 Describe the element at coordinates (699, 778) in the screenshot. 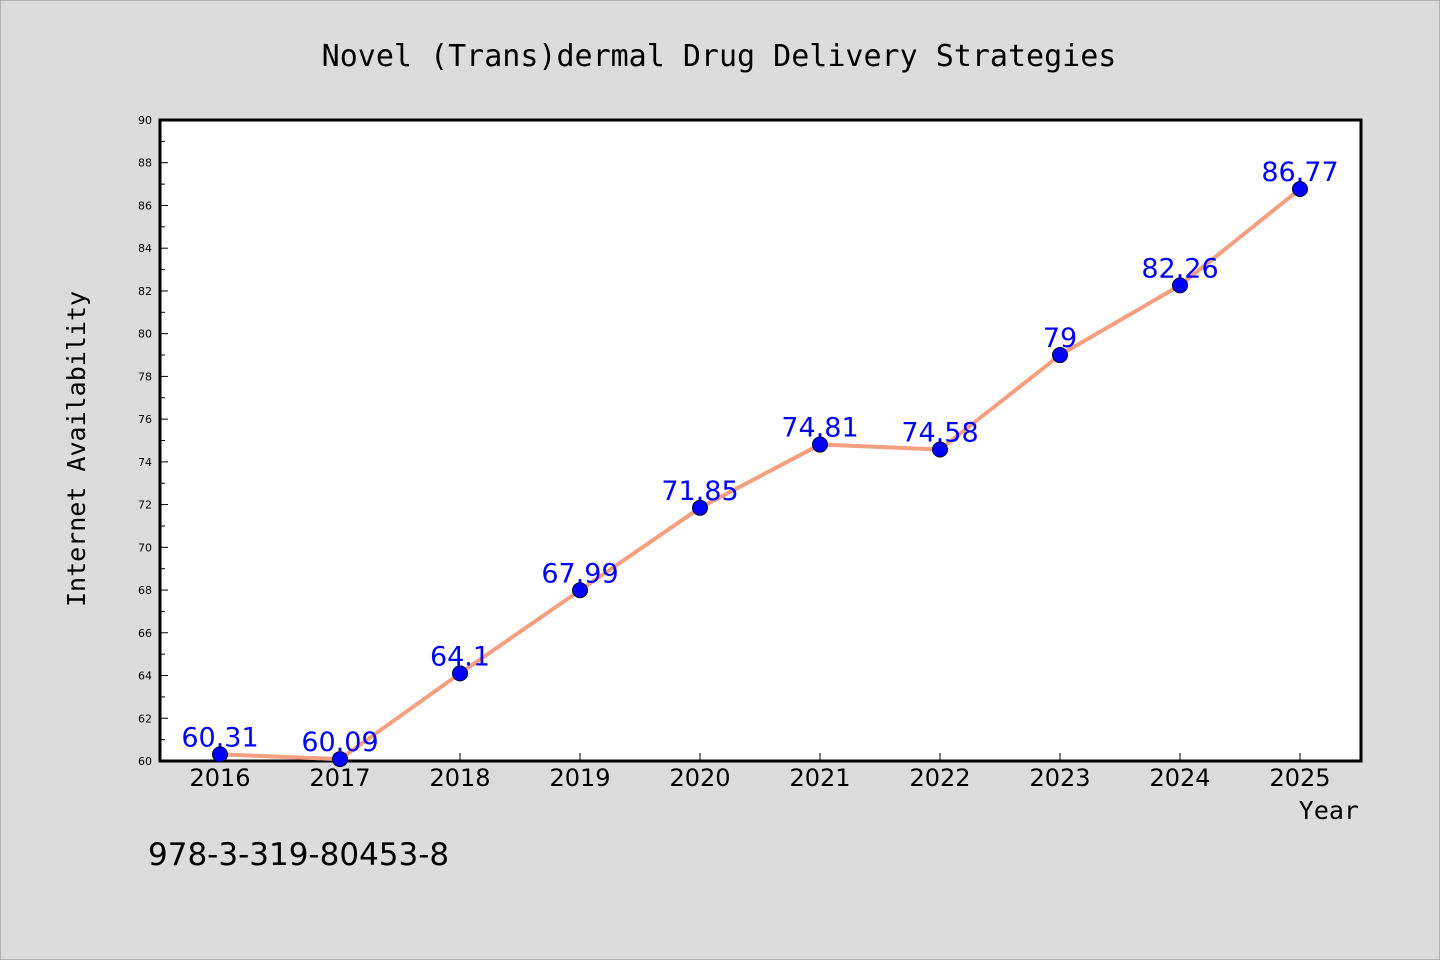

I see `x-tick-label: 2020` at that location.